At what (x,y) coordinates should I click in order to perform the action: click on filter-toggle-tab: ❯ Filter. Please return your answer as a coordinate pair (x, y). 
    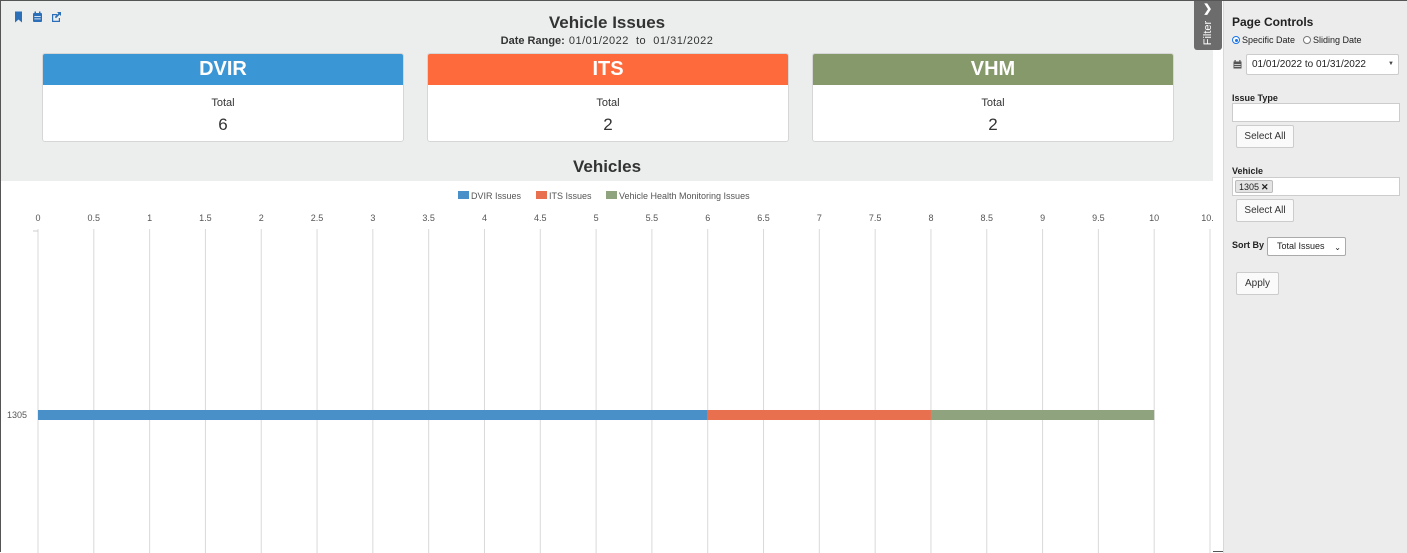
    Looking at the image, I should click on (1208, 25).